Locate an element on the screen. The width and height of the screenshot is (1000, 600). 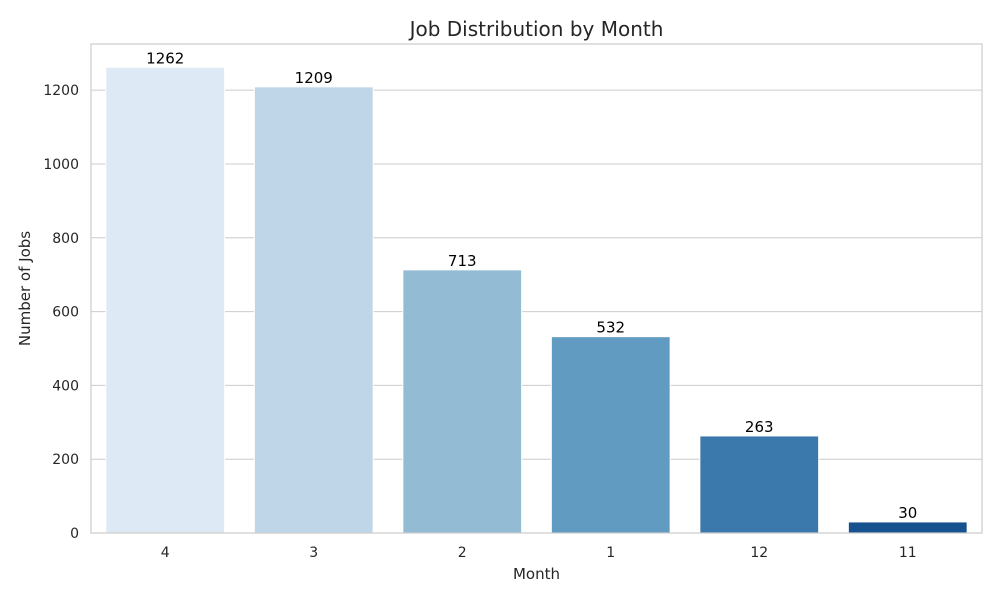
y-tick-label: 1200 is located at coordinates (61, 91).